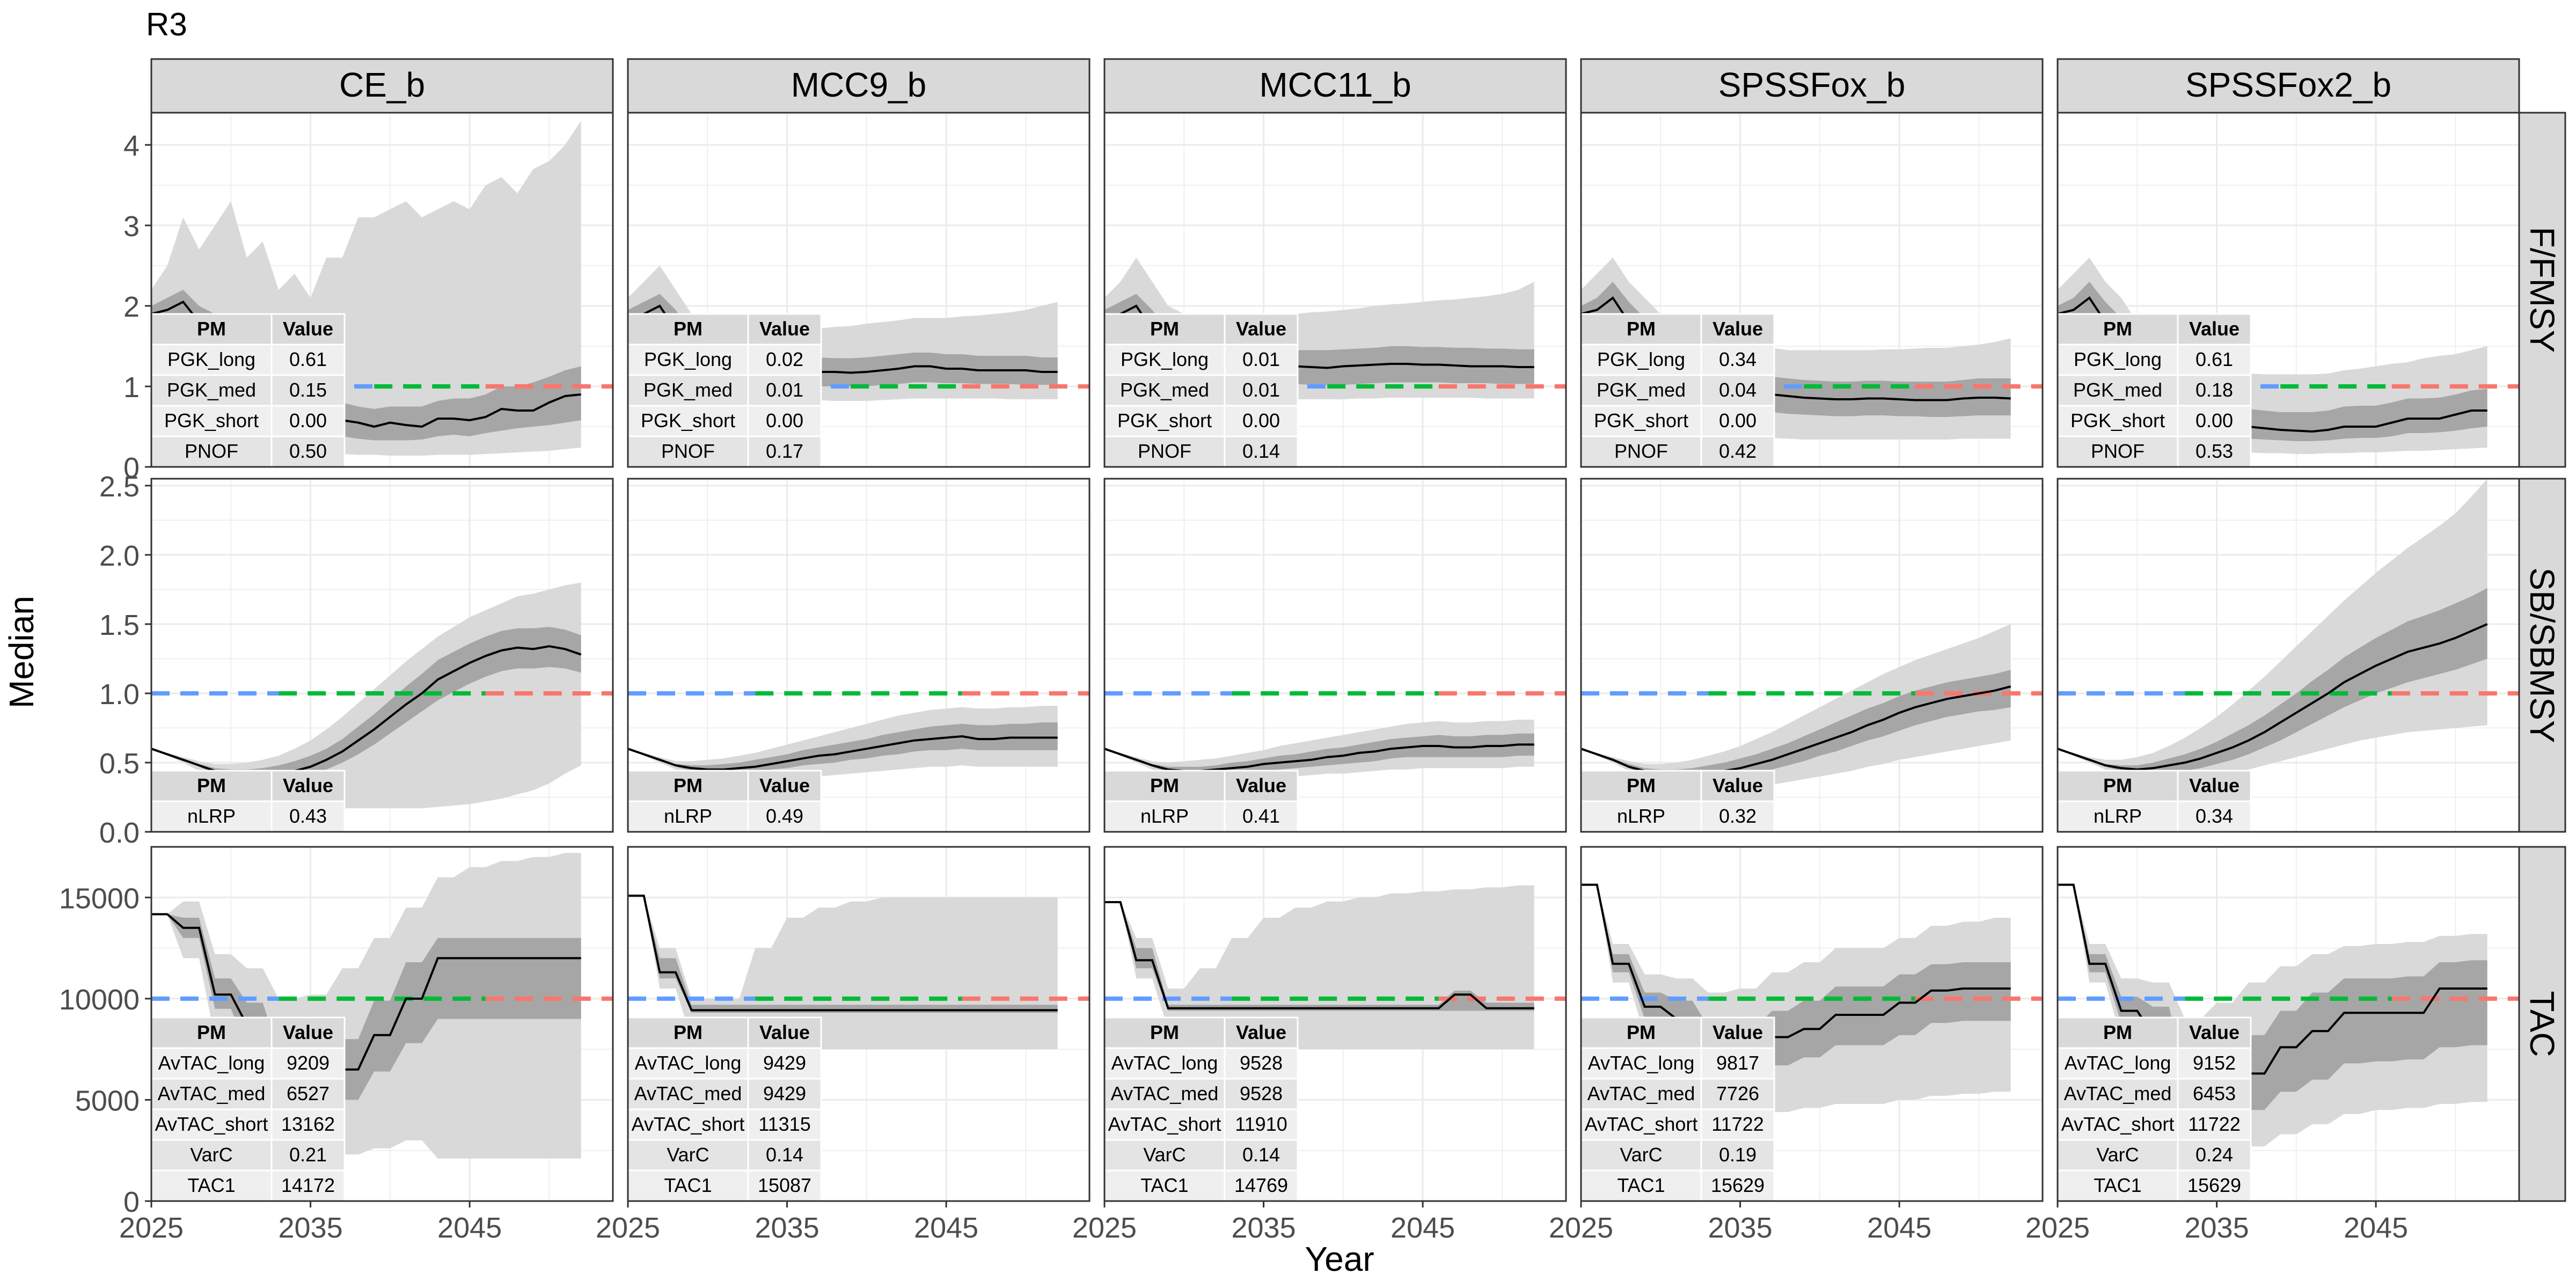 Image resolution: width=2576 pixels, height=1288 pixels. Describe the element at coordinates (366, 1003) in the screenshot. I see `median-line` at that location.